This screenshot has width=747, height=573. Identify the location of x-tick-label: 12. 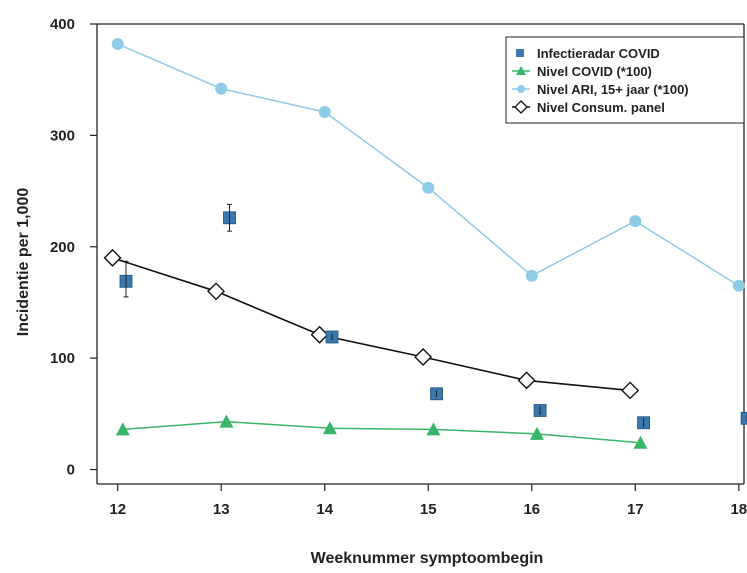
(117, 509).